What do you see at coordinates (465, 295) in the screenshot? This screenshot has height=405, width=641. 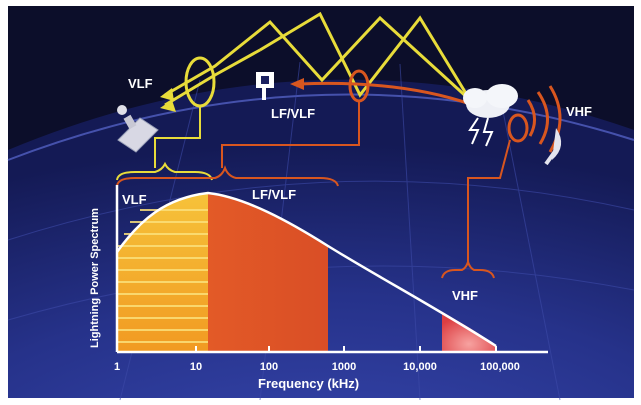 I see `vhf-band-label: VHF` at bounding box center [465, 295].